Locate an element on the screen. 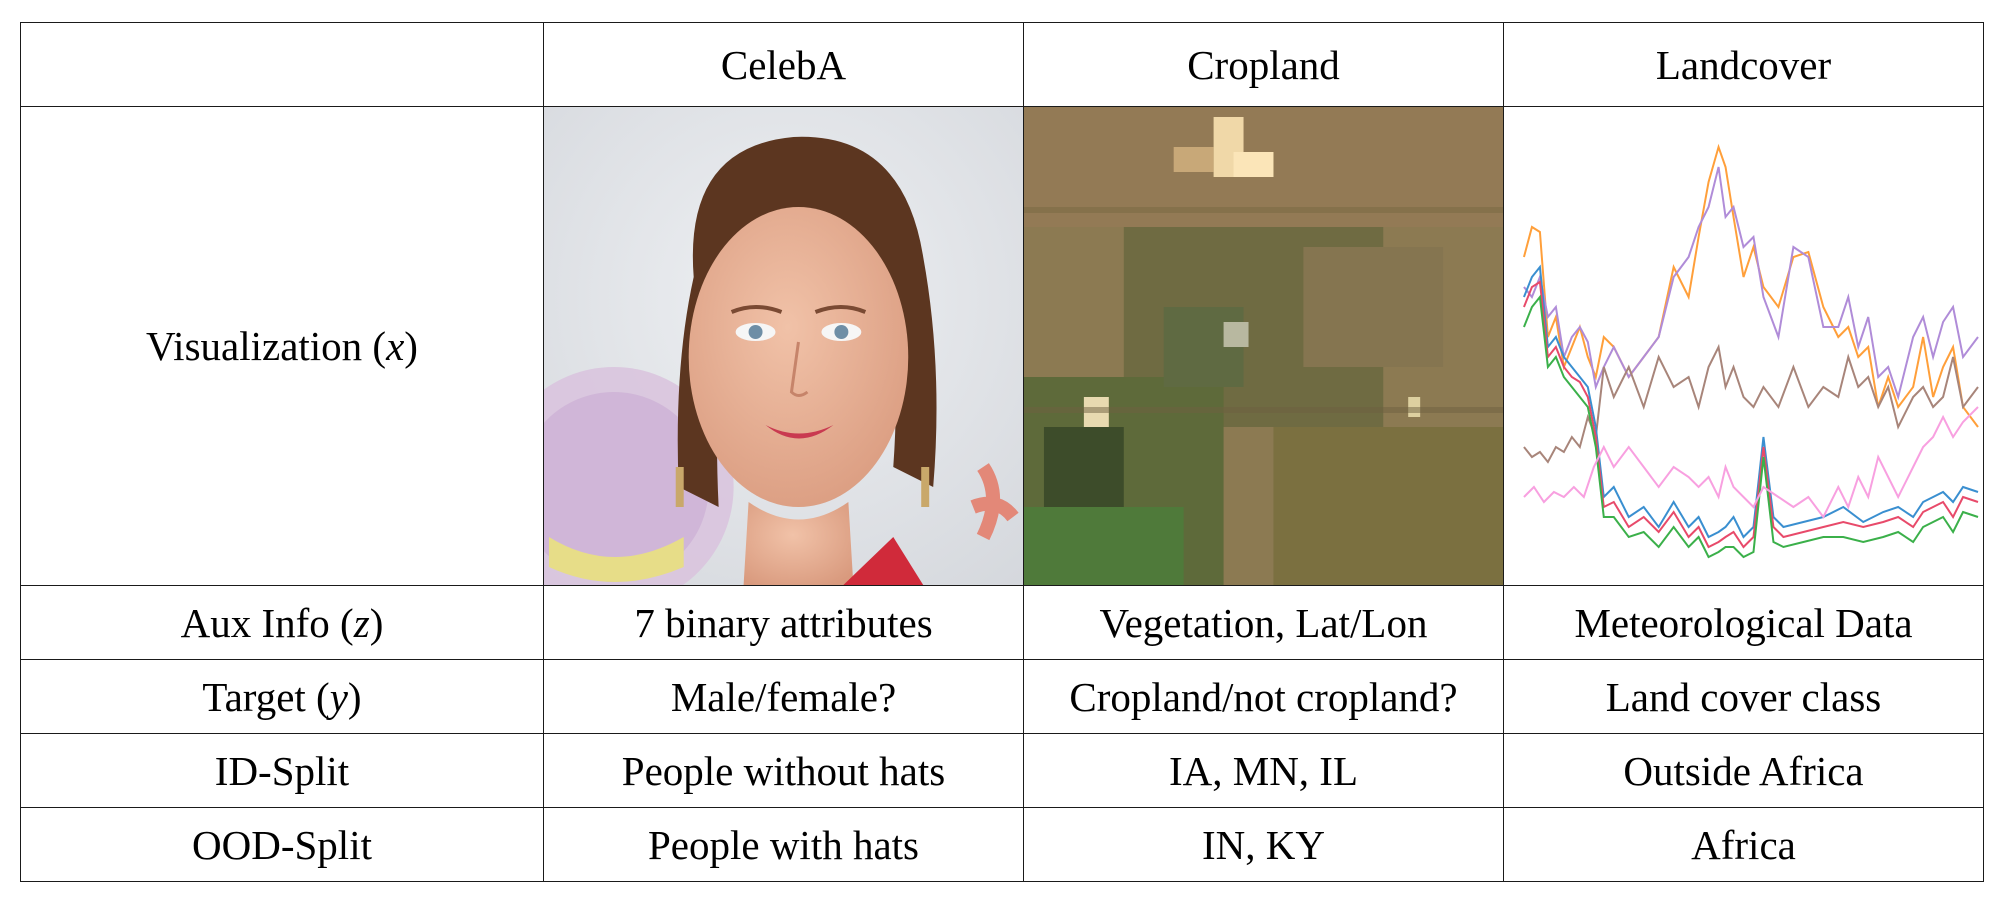 Image resolution: width=2002 pixels, height=912 pixels. aux-info-cropland: Vegetation, Lat/Lon is located at coordinates (1263, 622).